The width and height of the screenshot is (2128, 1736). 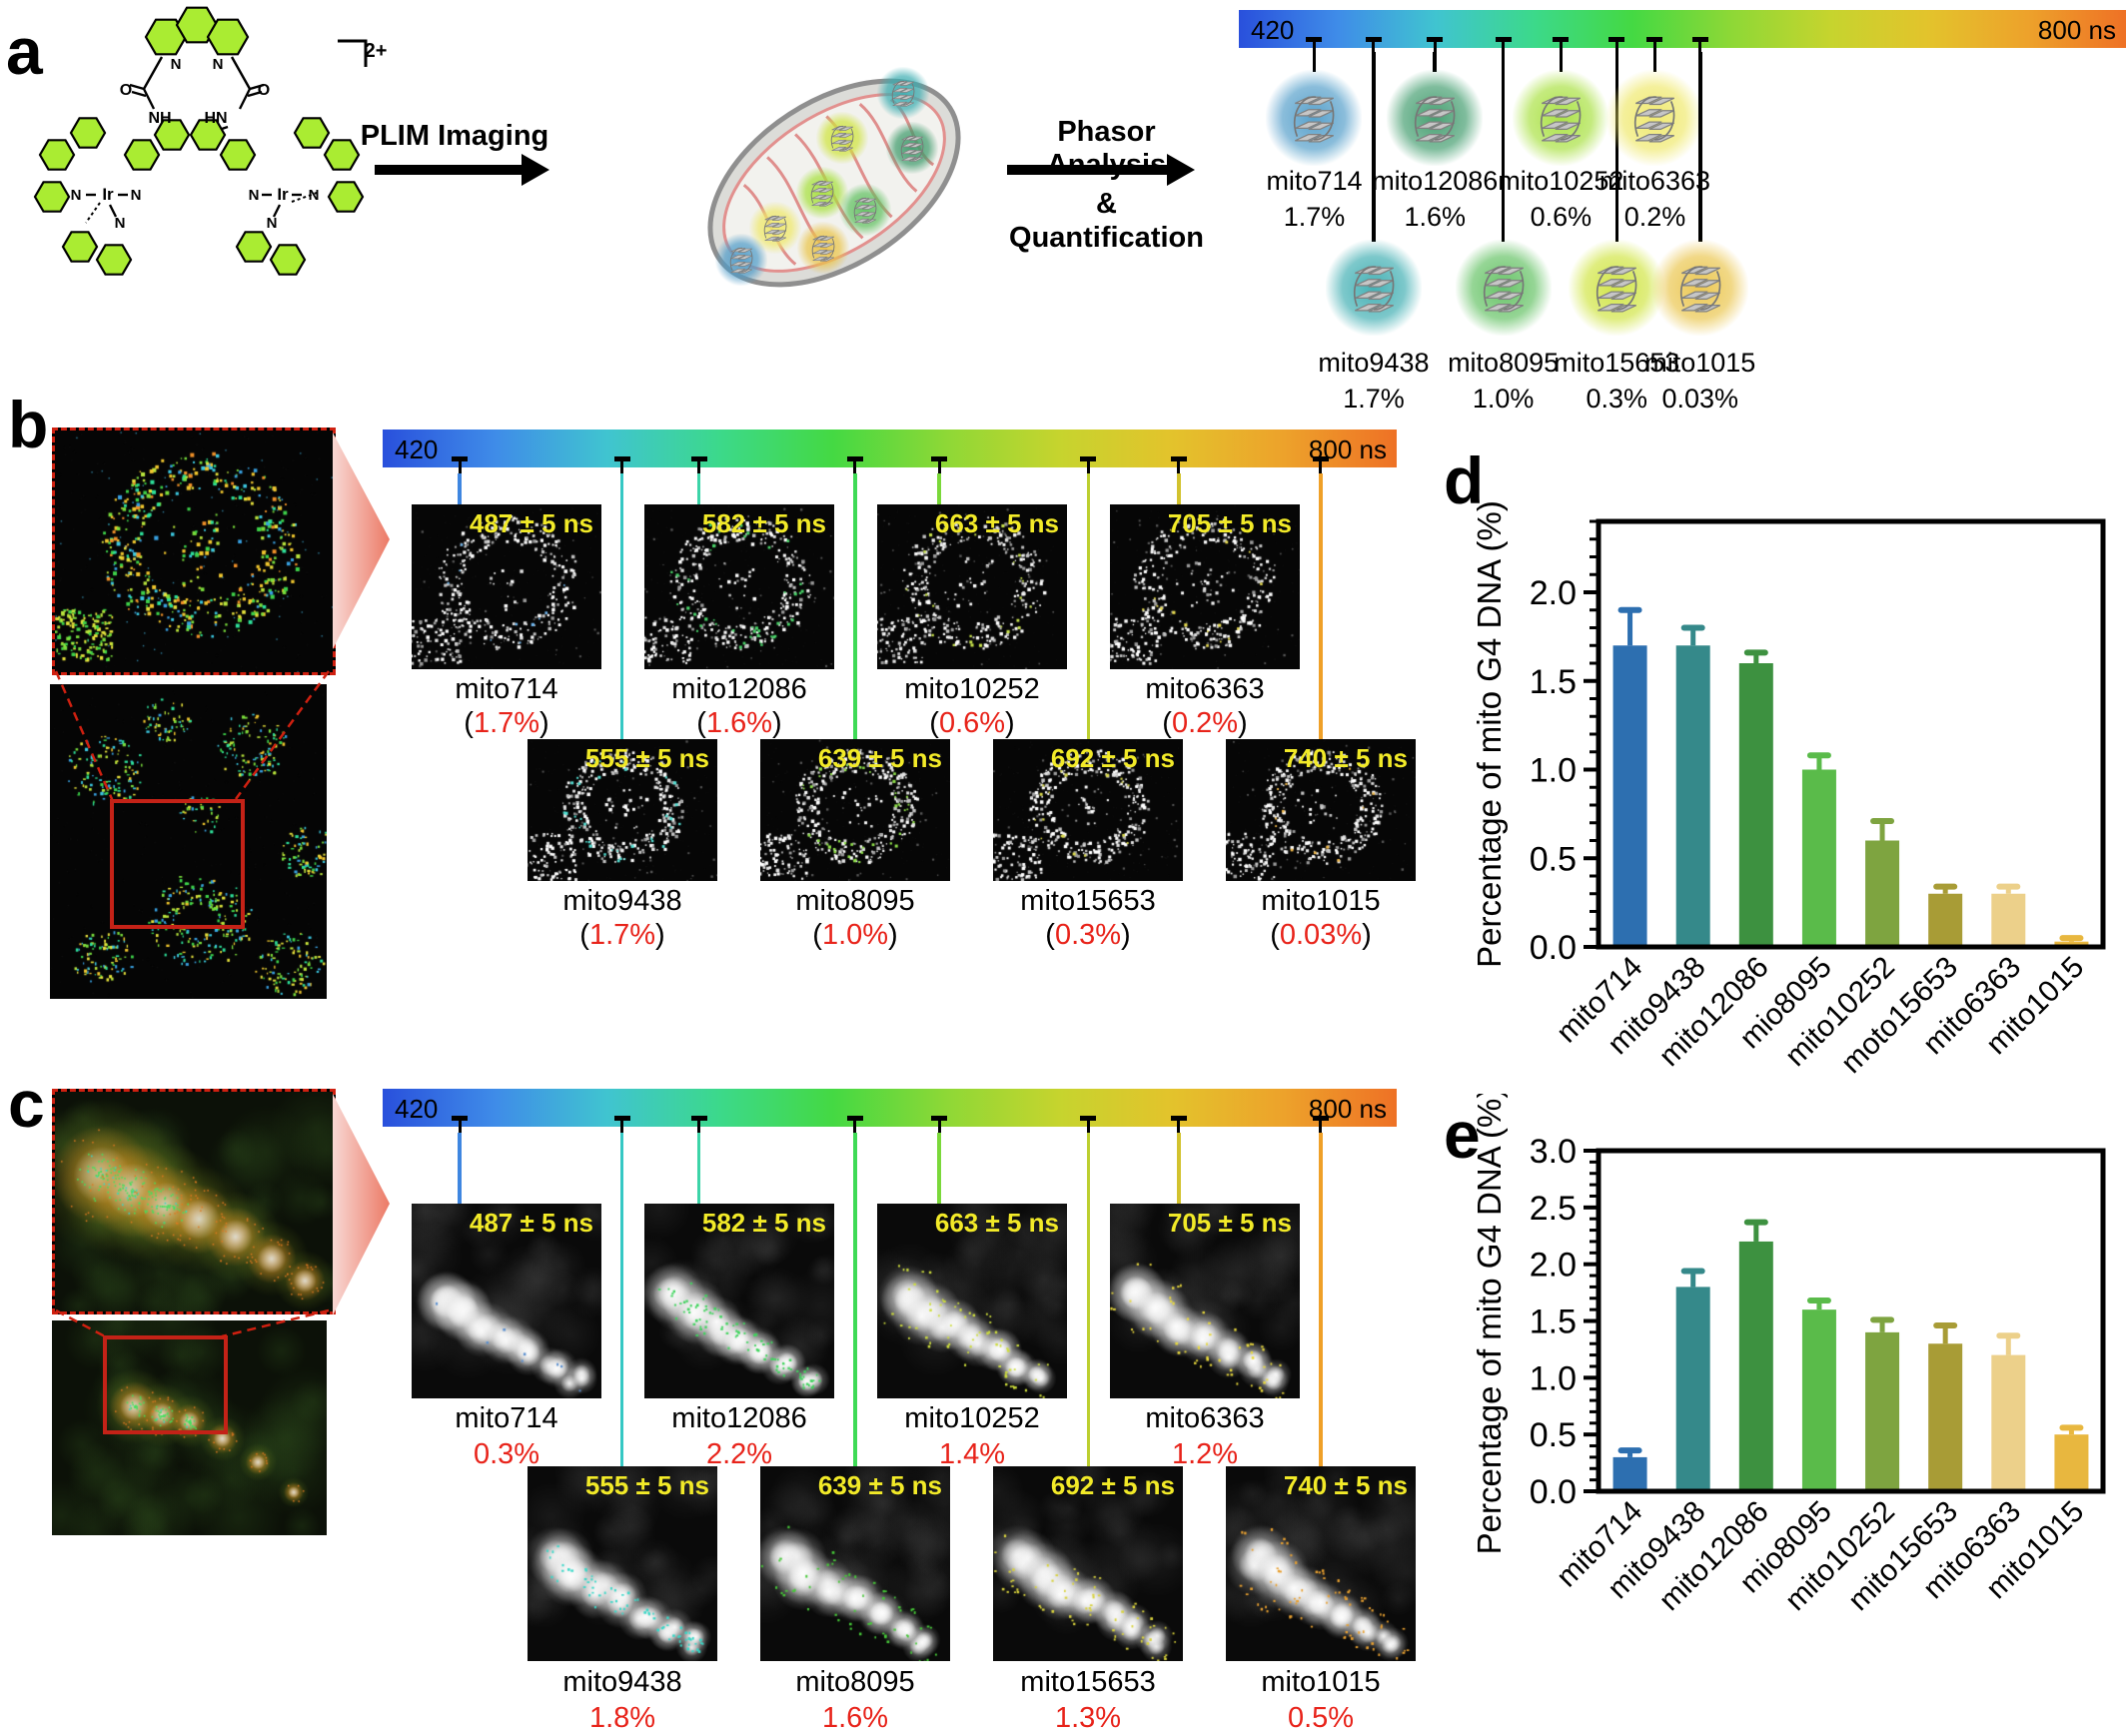 What do you see at coordinates (507, 1454) in the screenshot?
I see `image-pct: 0.3%` at bounding box center [507, 1454].